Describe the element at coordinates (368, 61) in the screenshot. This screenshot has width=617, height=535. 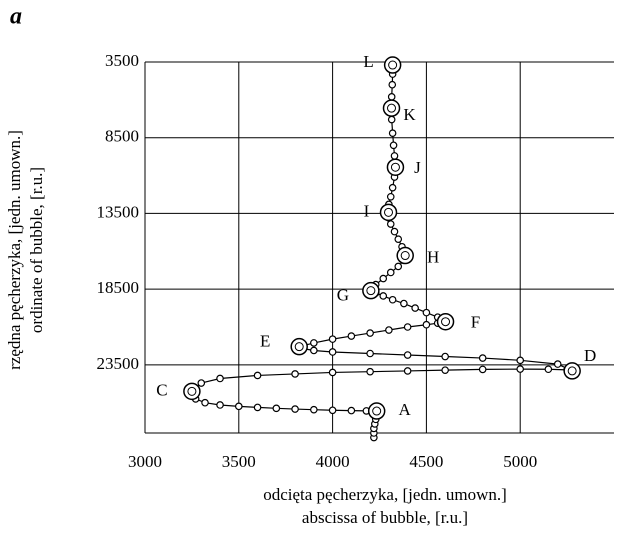
I see `annotation-label: L` at that location.